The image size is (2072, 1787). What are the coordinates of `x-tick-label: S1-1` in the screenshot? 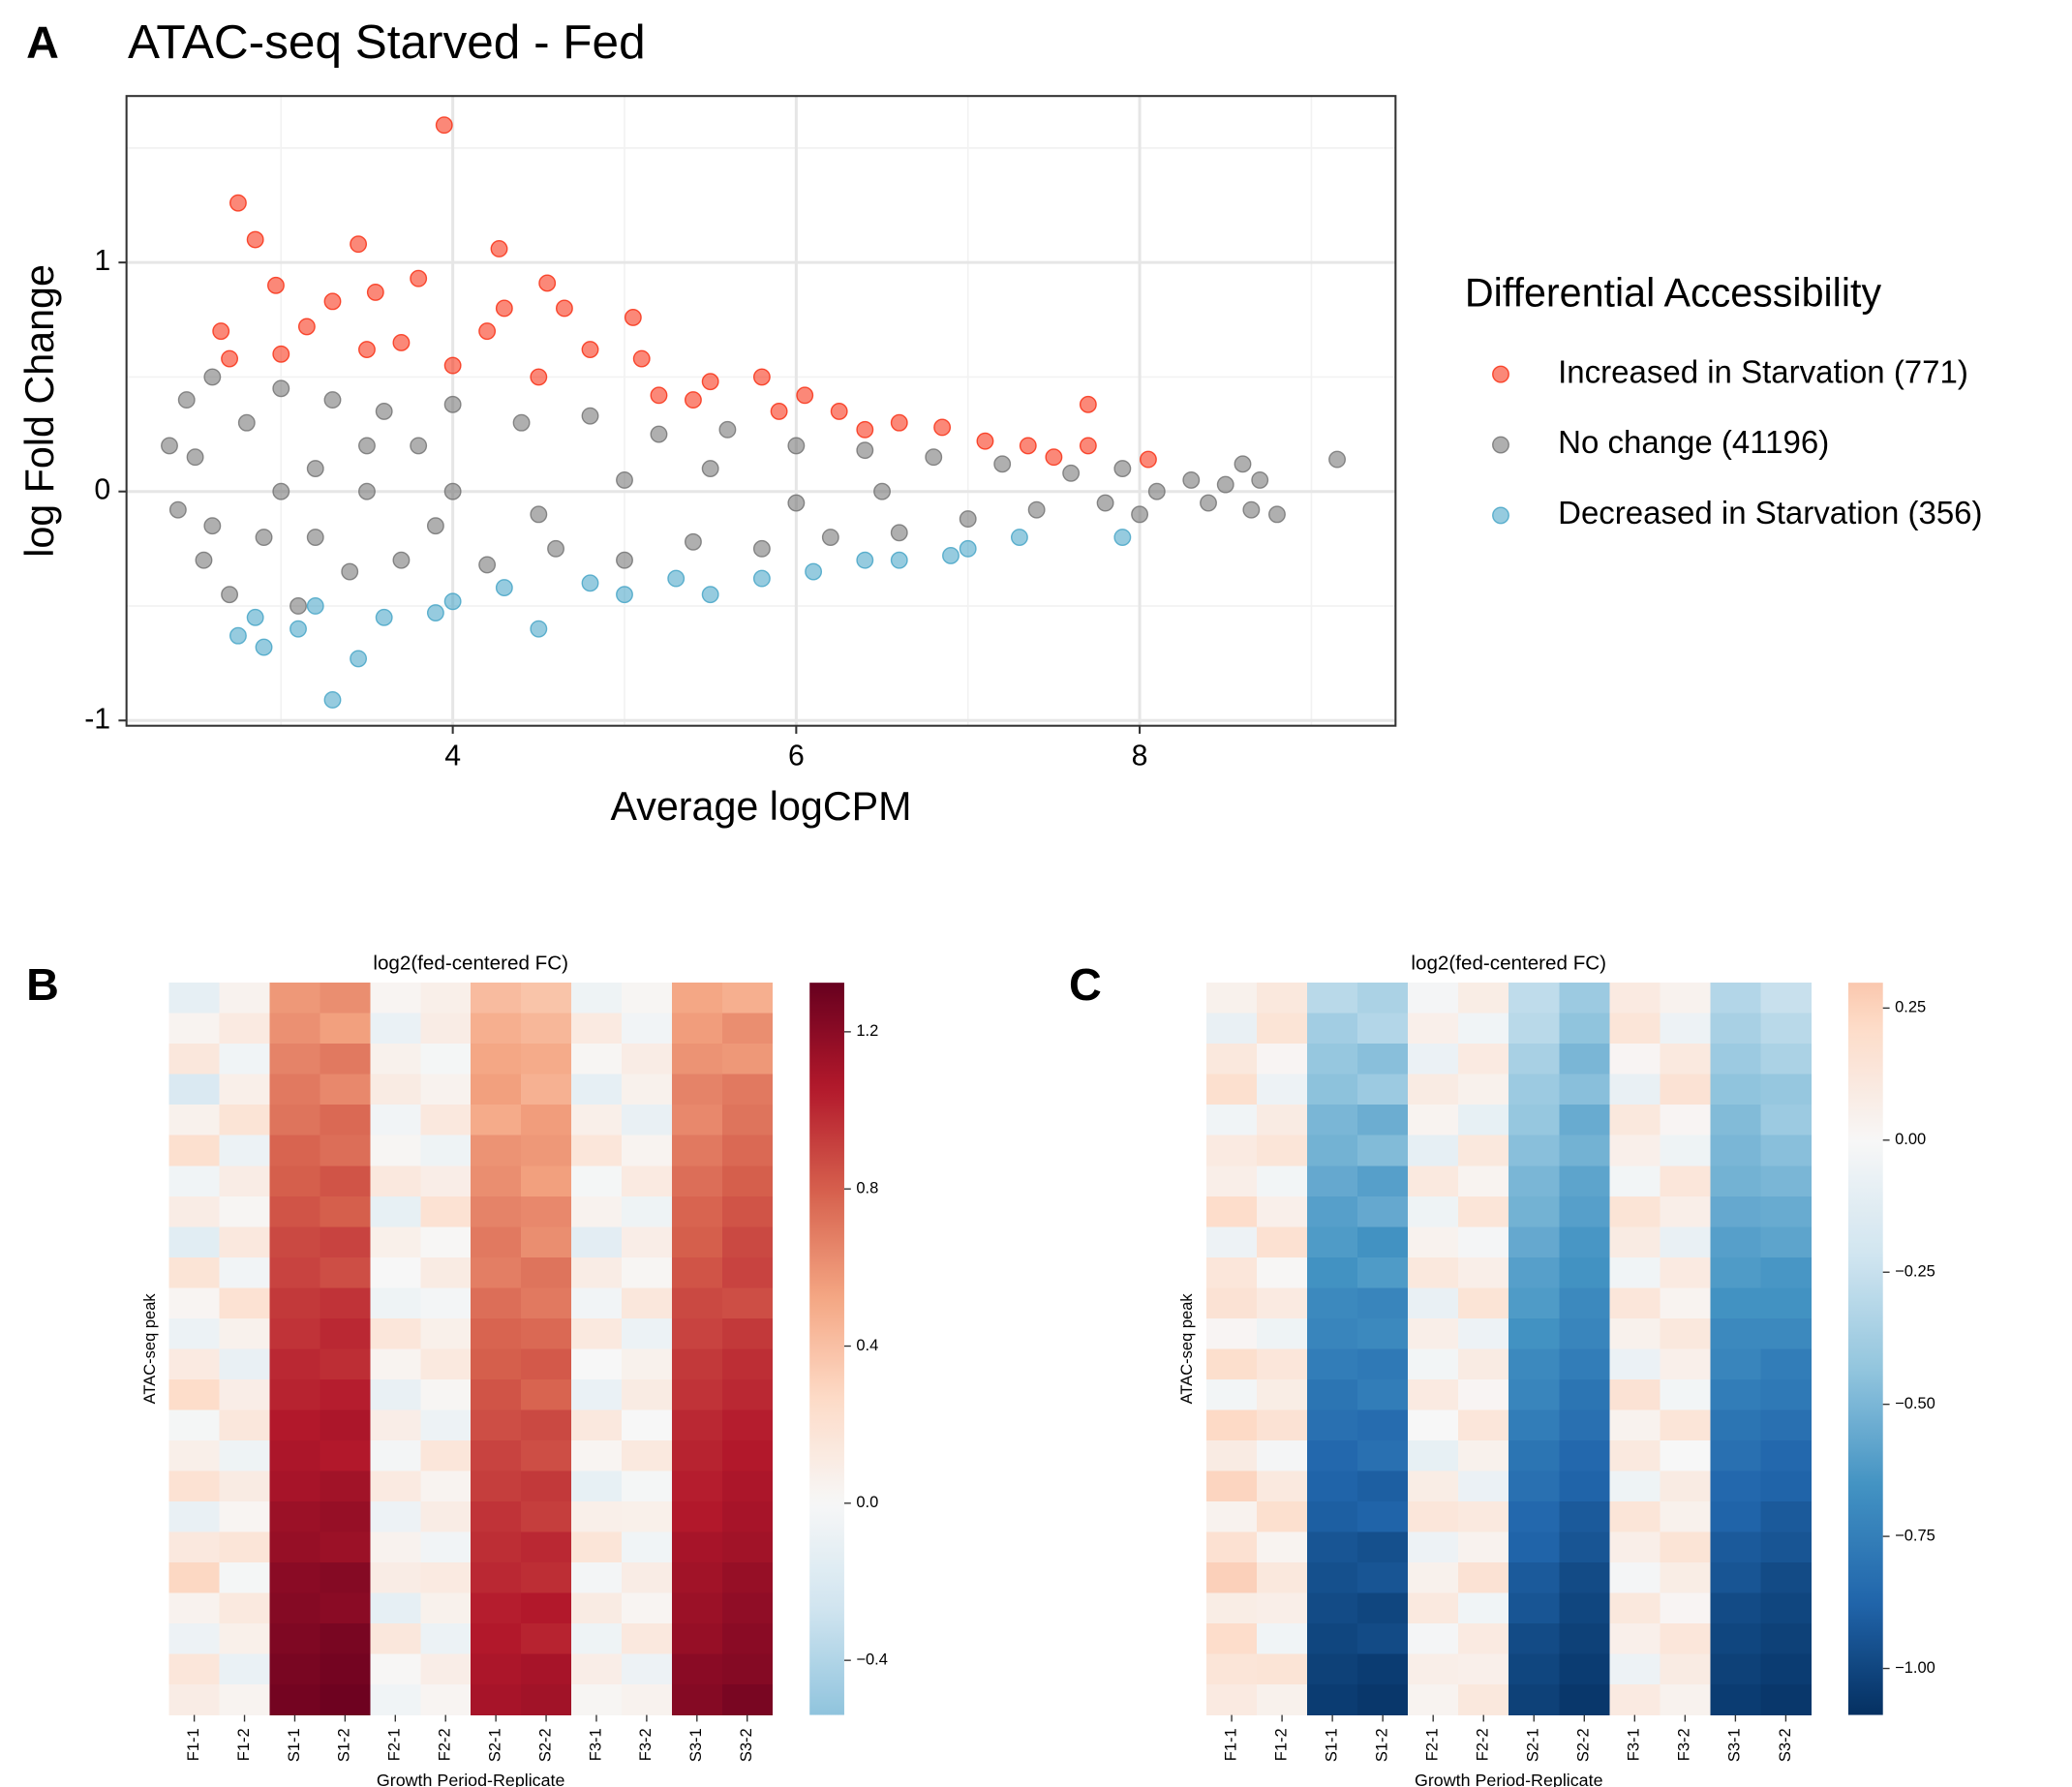 It's located at (294, 1745).